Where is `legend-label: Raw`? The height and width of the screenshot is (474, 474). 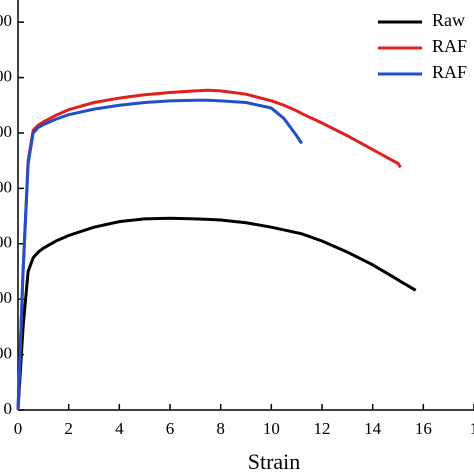 legend-label: Raw is located at coordinates (448, 20).